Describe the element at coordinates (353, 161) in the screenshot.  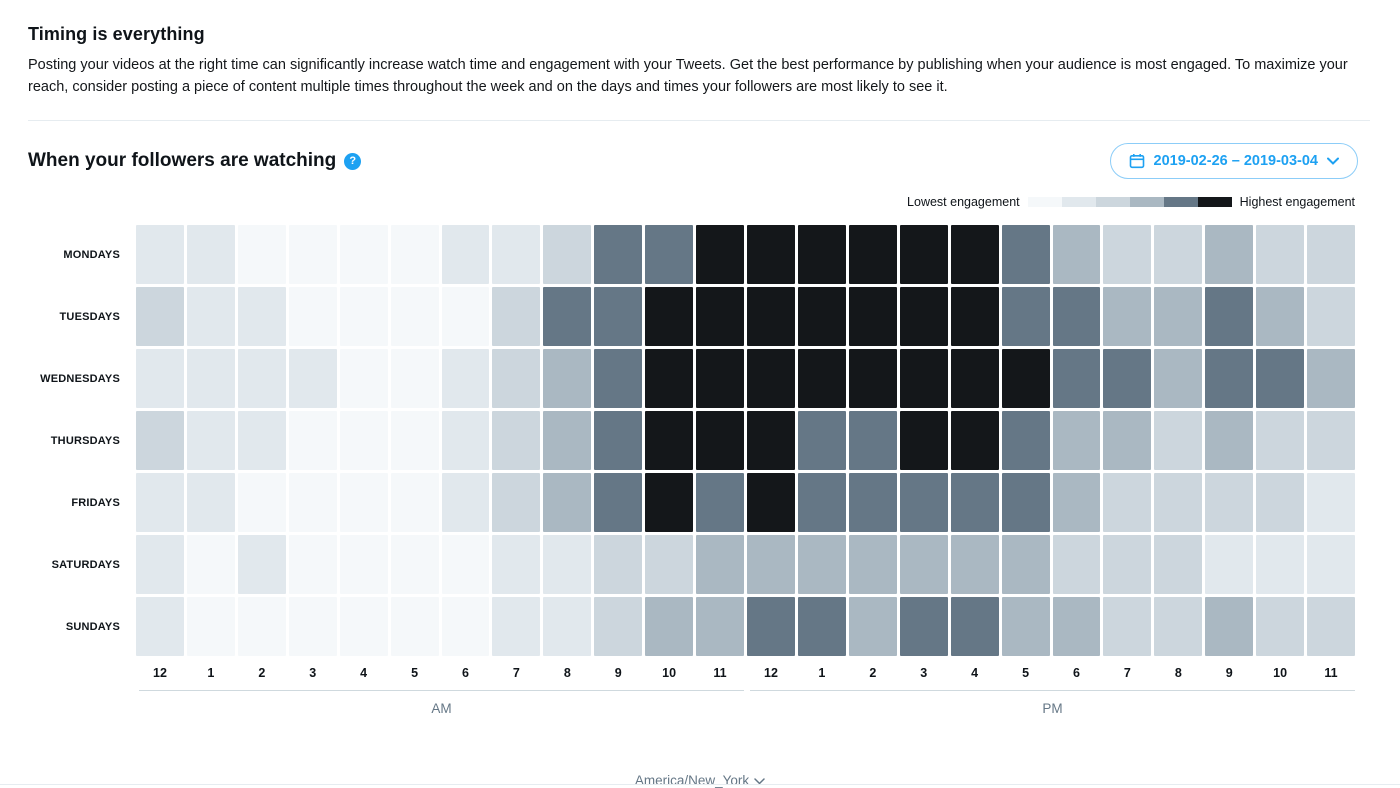
I see `help-icon: ?` at that location.